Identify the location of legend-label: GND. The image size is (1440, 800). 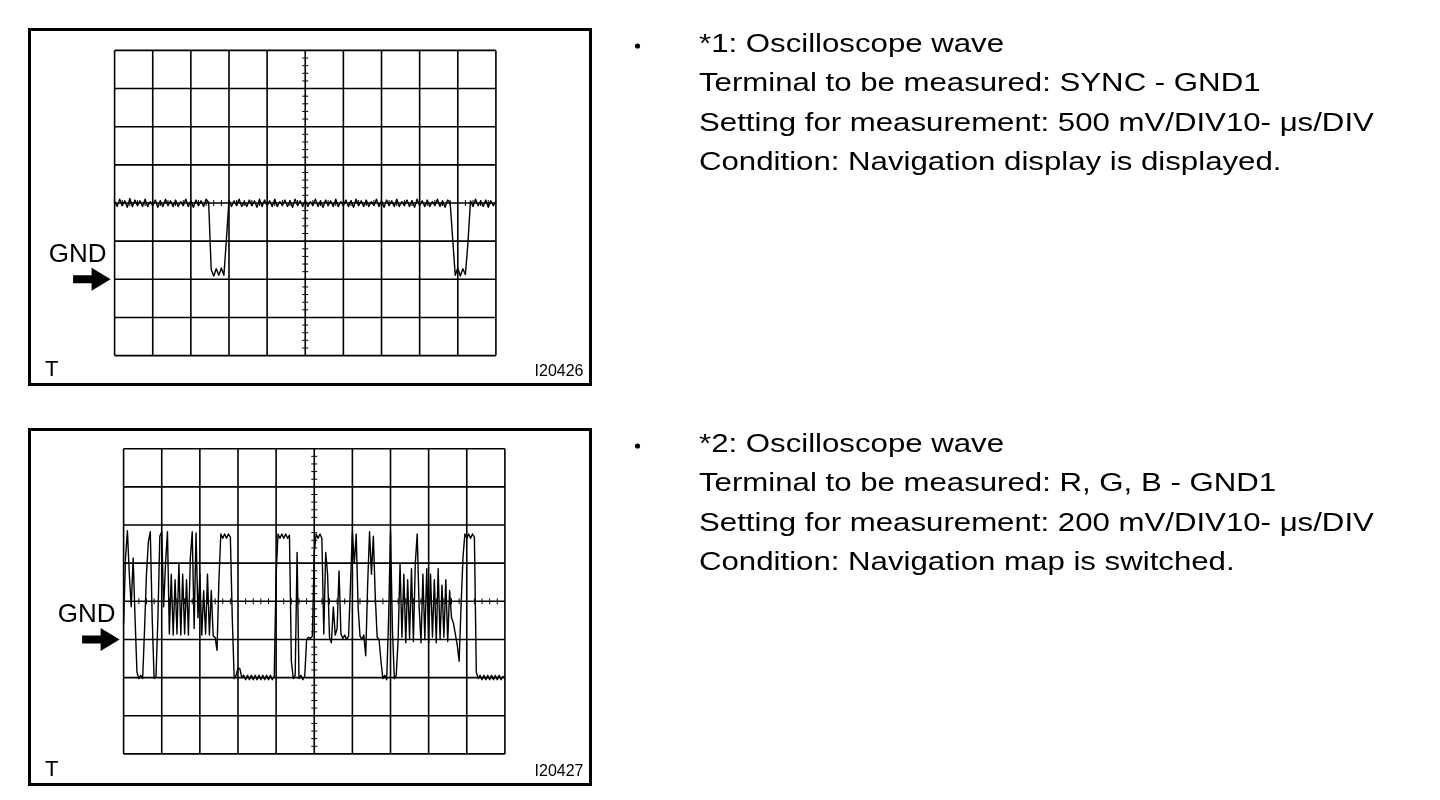
(86, 612).